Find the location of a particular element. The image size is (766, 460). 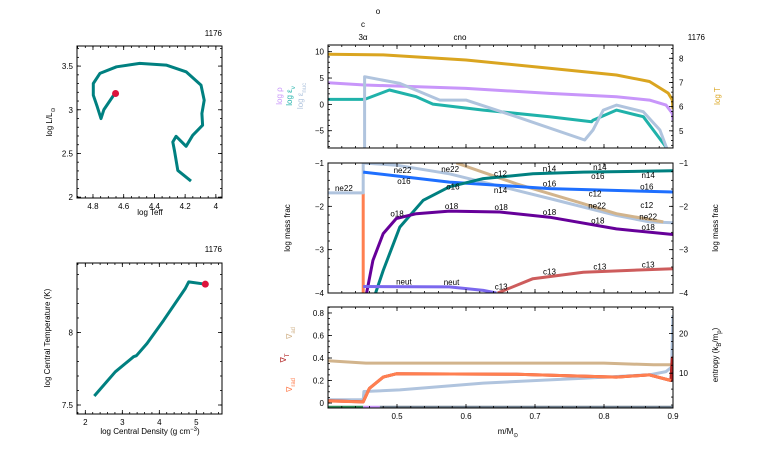

series-neut is located at coordinates (430, 289).